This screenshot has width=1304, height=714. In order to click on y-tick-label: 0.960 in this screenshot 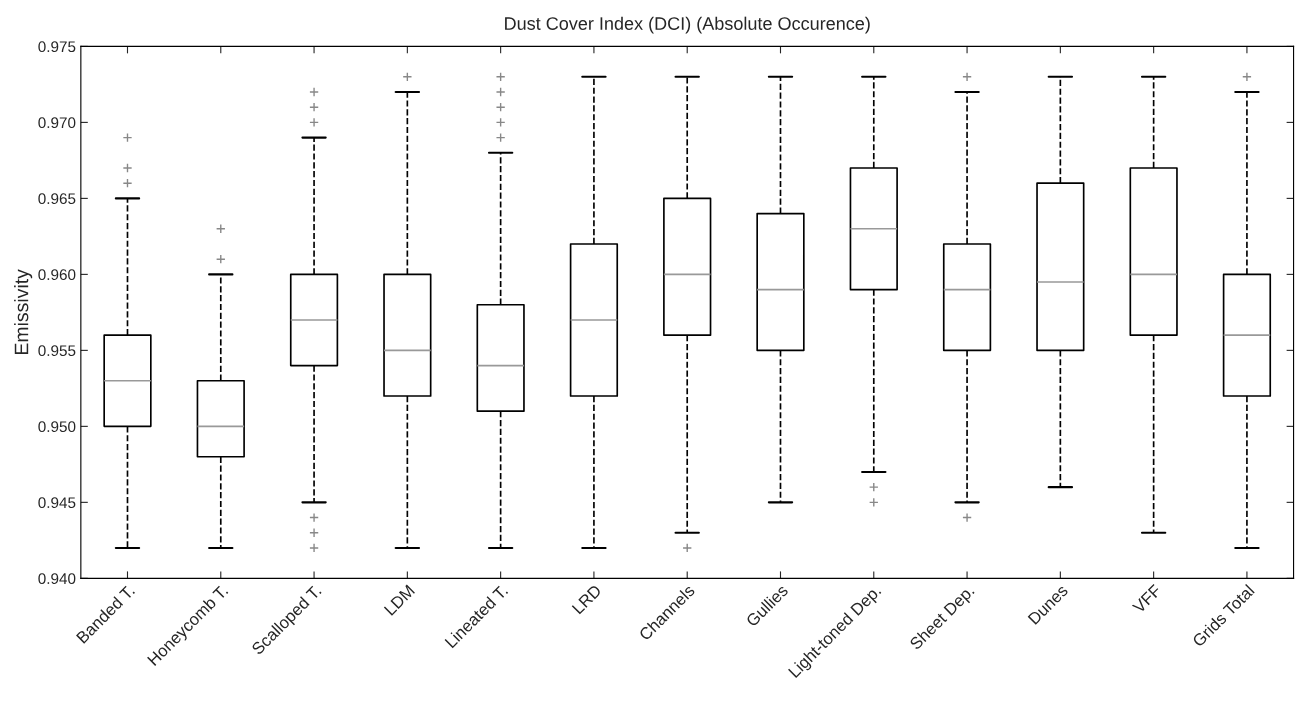, I will do `click(57, 275)`.